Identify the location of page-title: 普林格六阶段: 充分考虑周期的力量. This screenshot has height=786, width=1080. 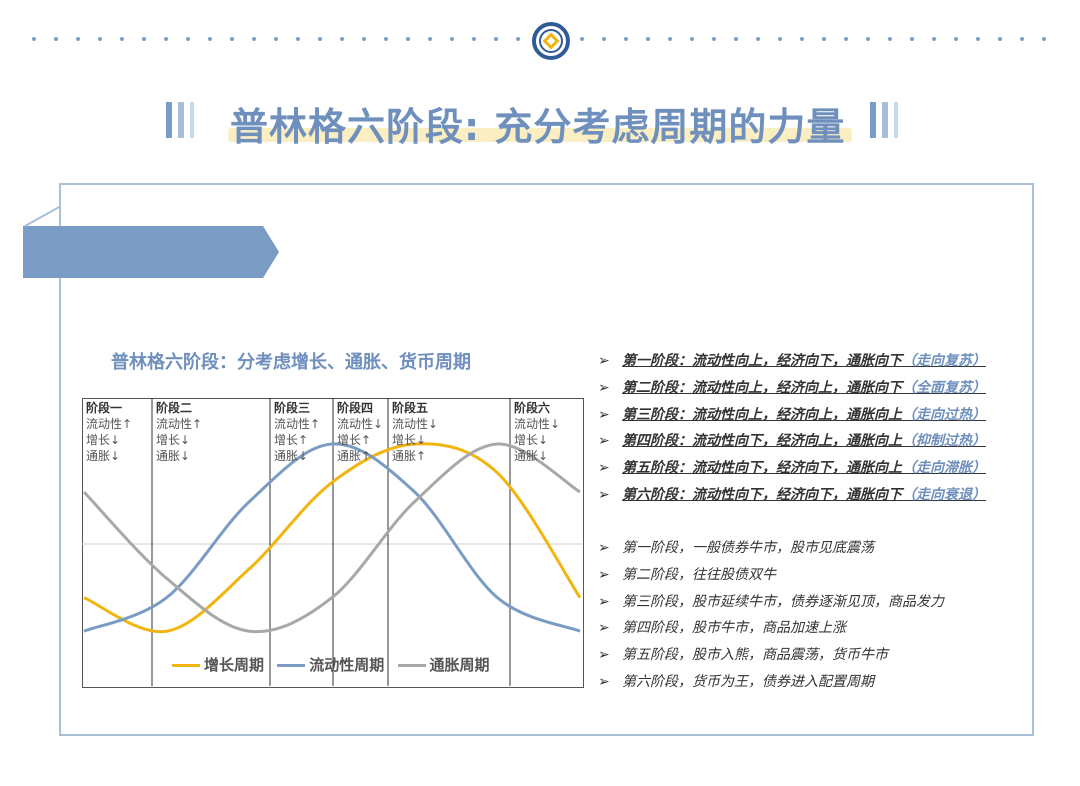
(538, 127).